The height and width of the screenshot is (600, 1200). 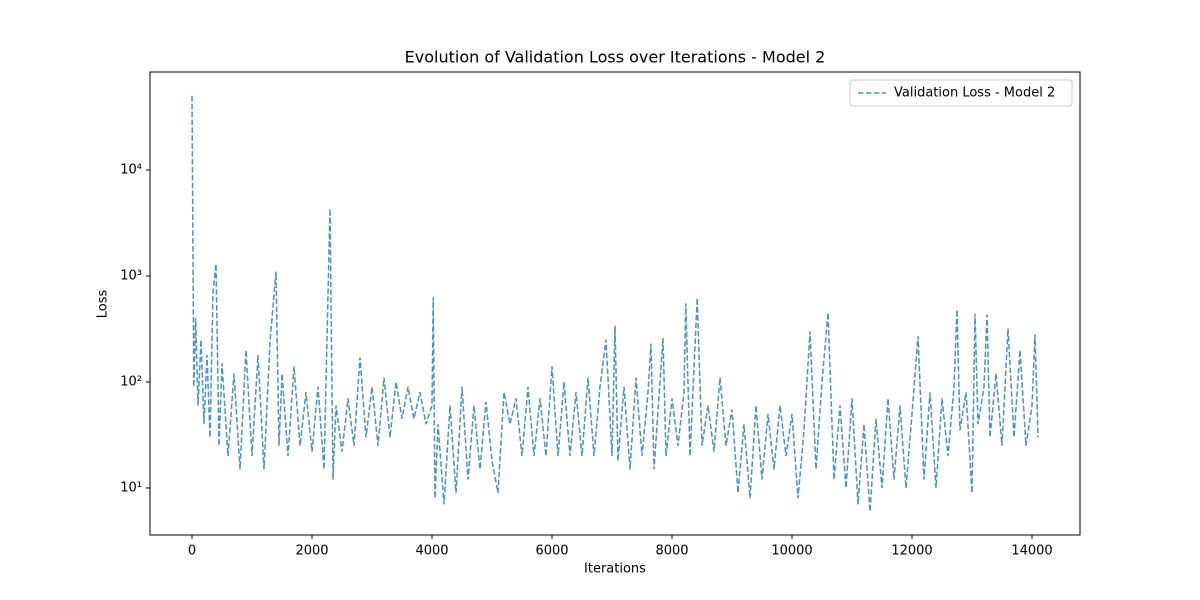 I want to click on x-tick-label: 0, so click(x=192, y=551).